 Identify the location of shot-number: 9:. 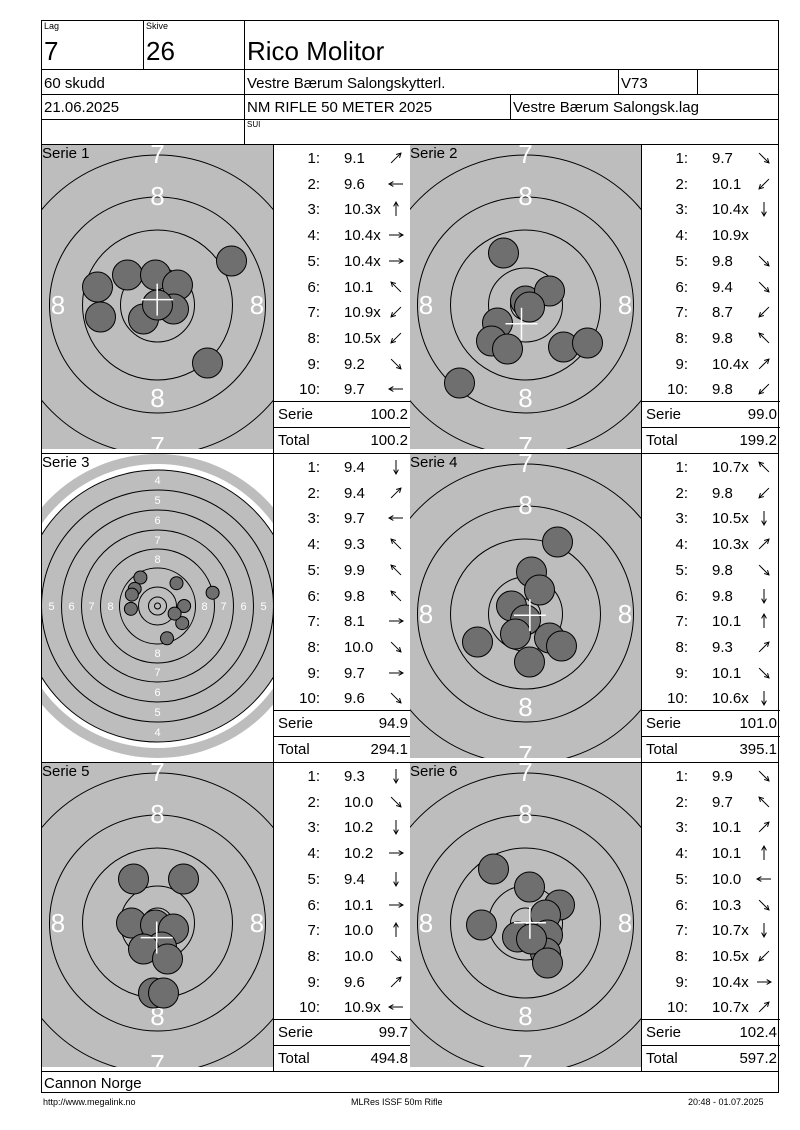
(681, 673).